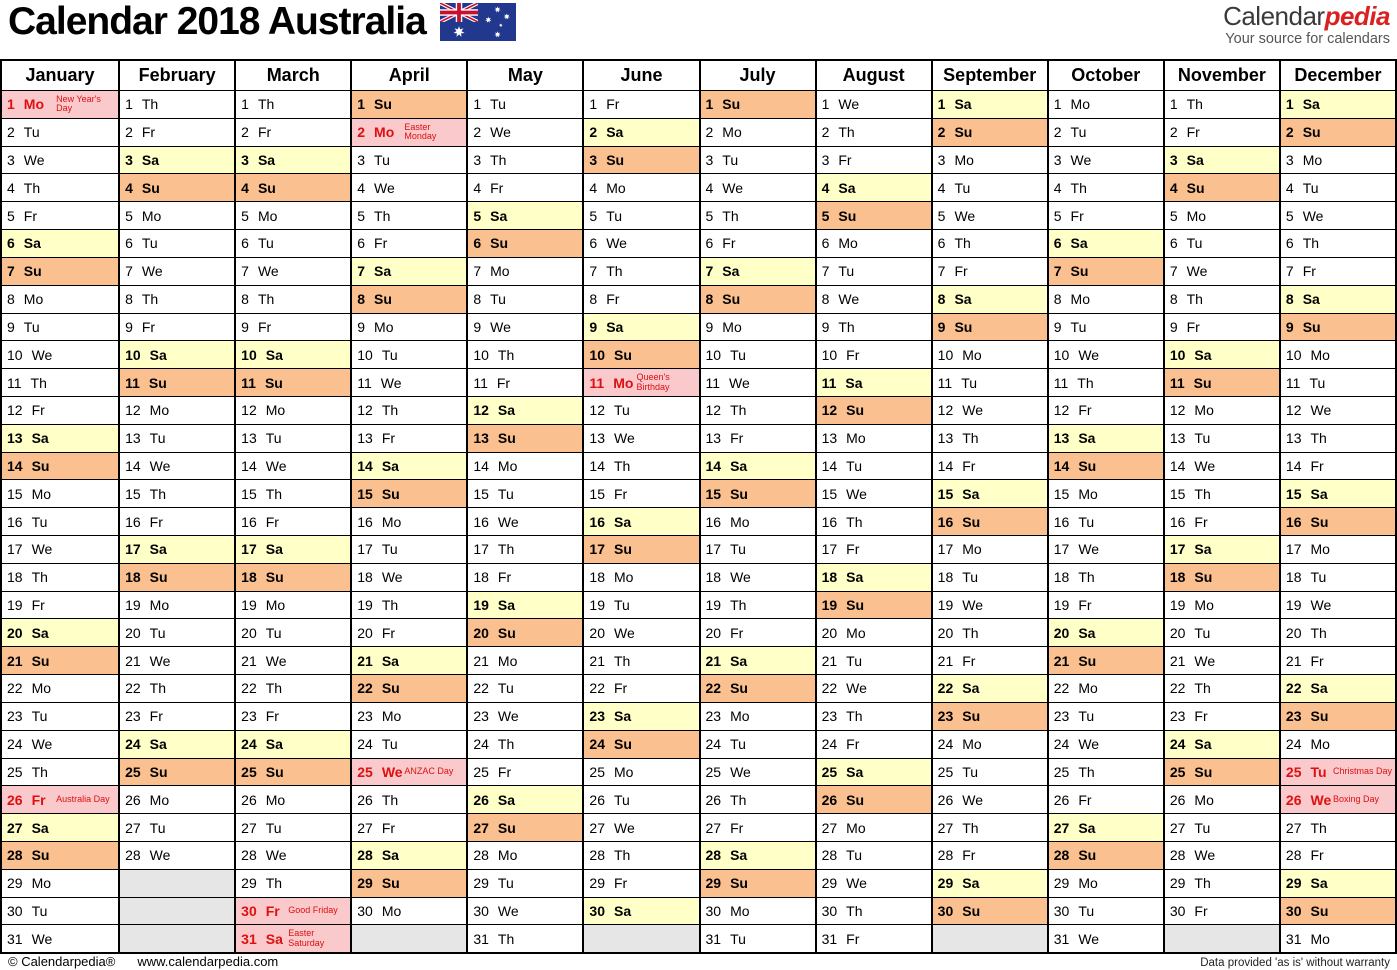 The height and width of the screenshot is (970, 1397). I want to click on day-cell-march-31: 31 Sa Easter Saturday, so click(293, 938).